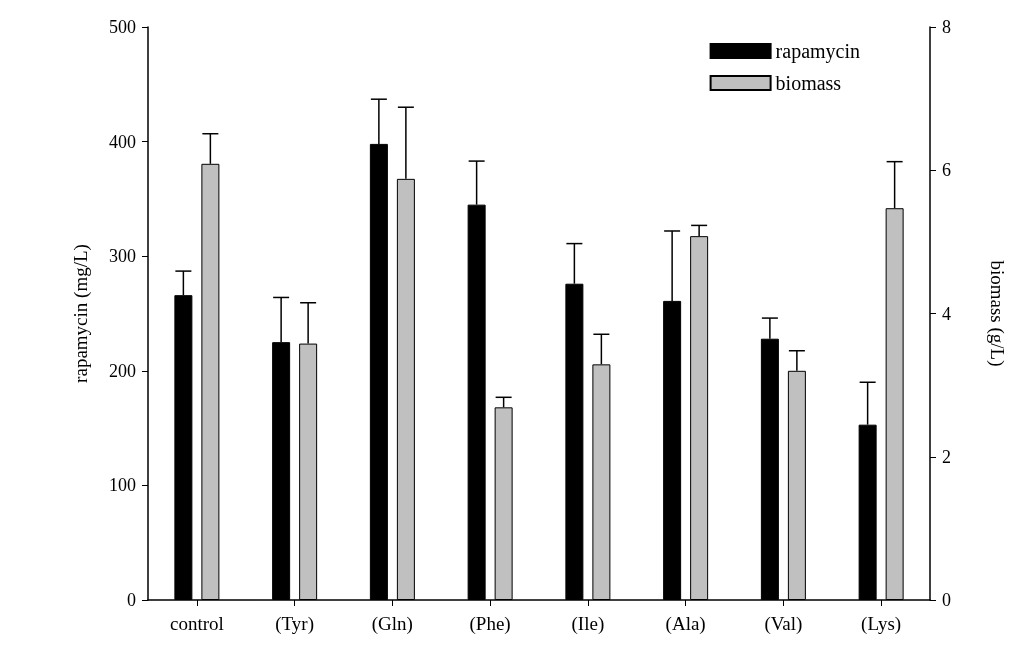  What do you see at coordinates (881, 624) in the screenshot?
I see `x-tick-label: (Lys)` at bounding box center [881, 624].